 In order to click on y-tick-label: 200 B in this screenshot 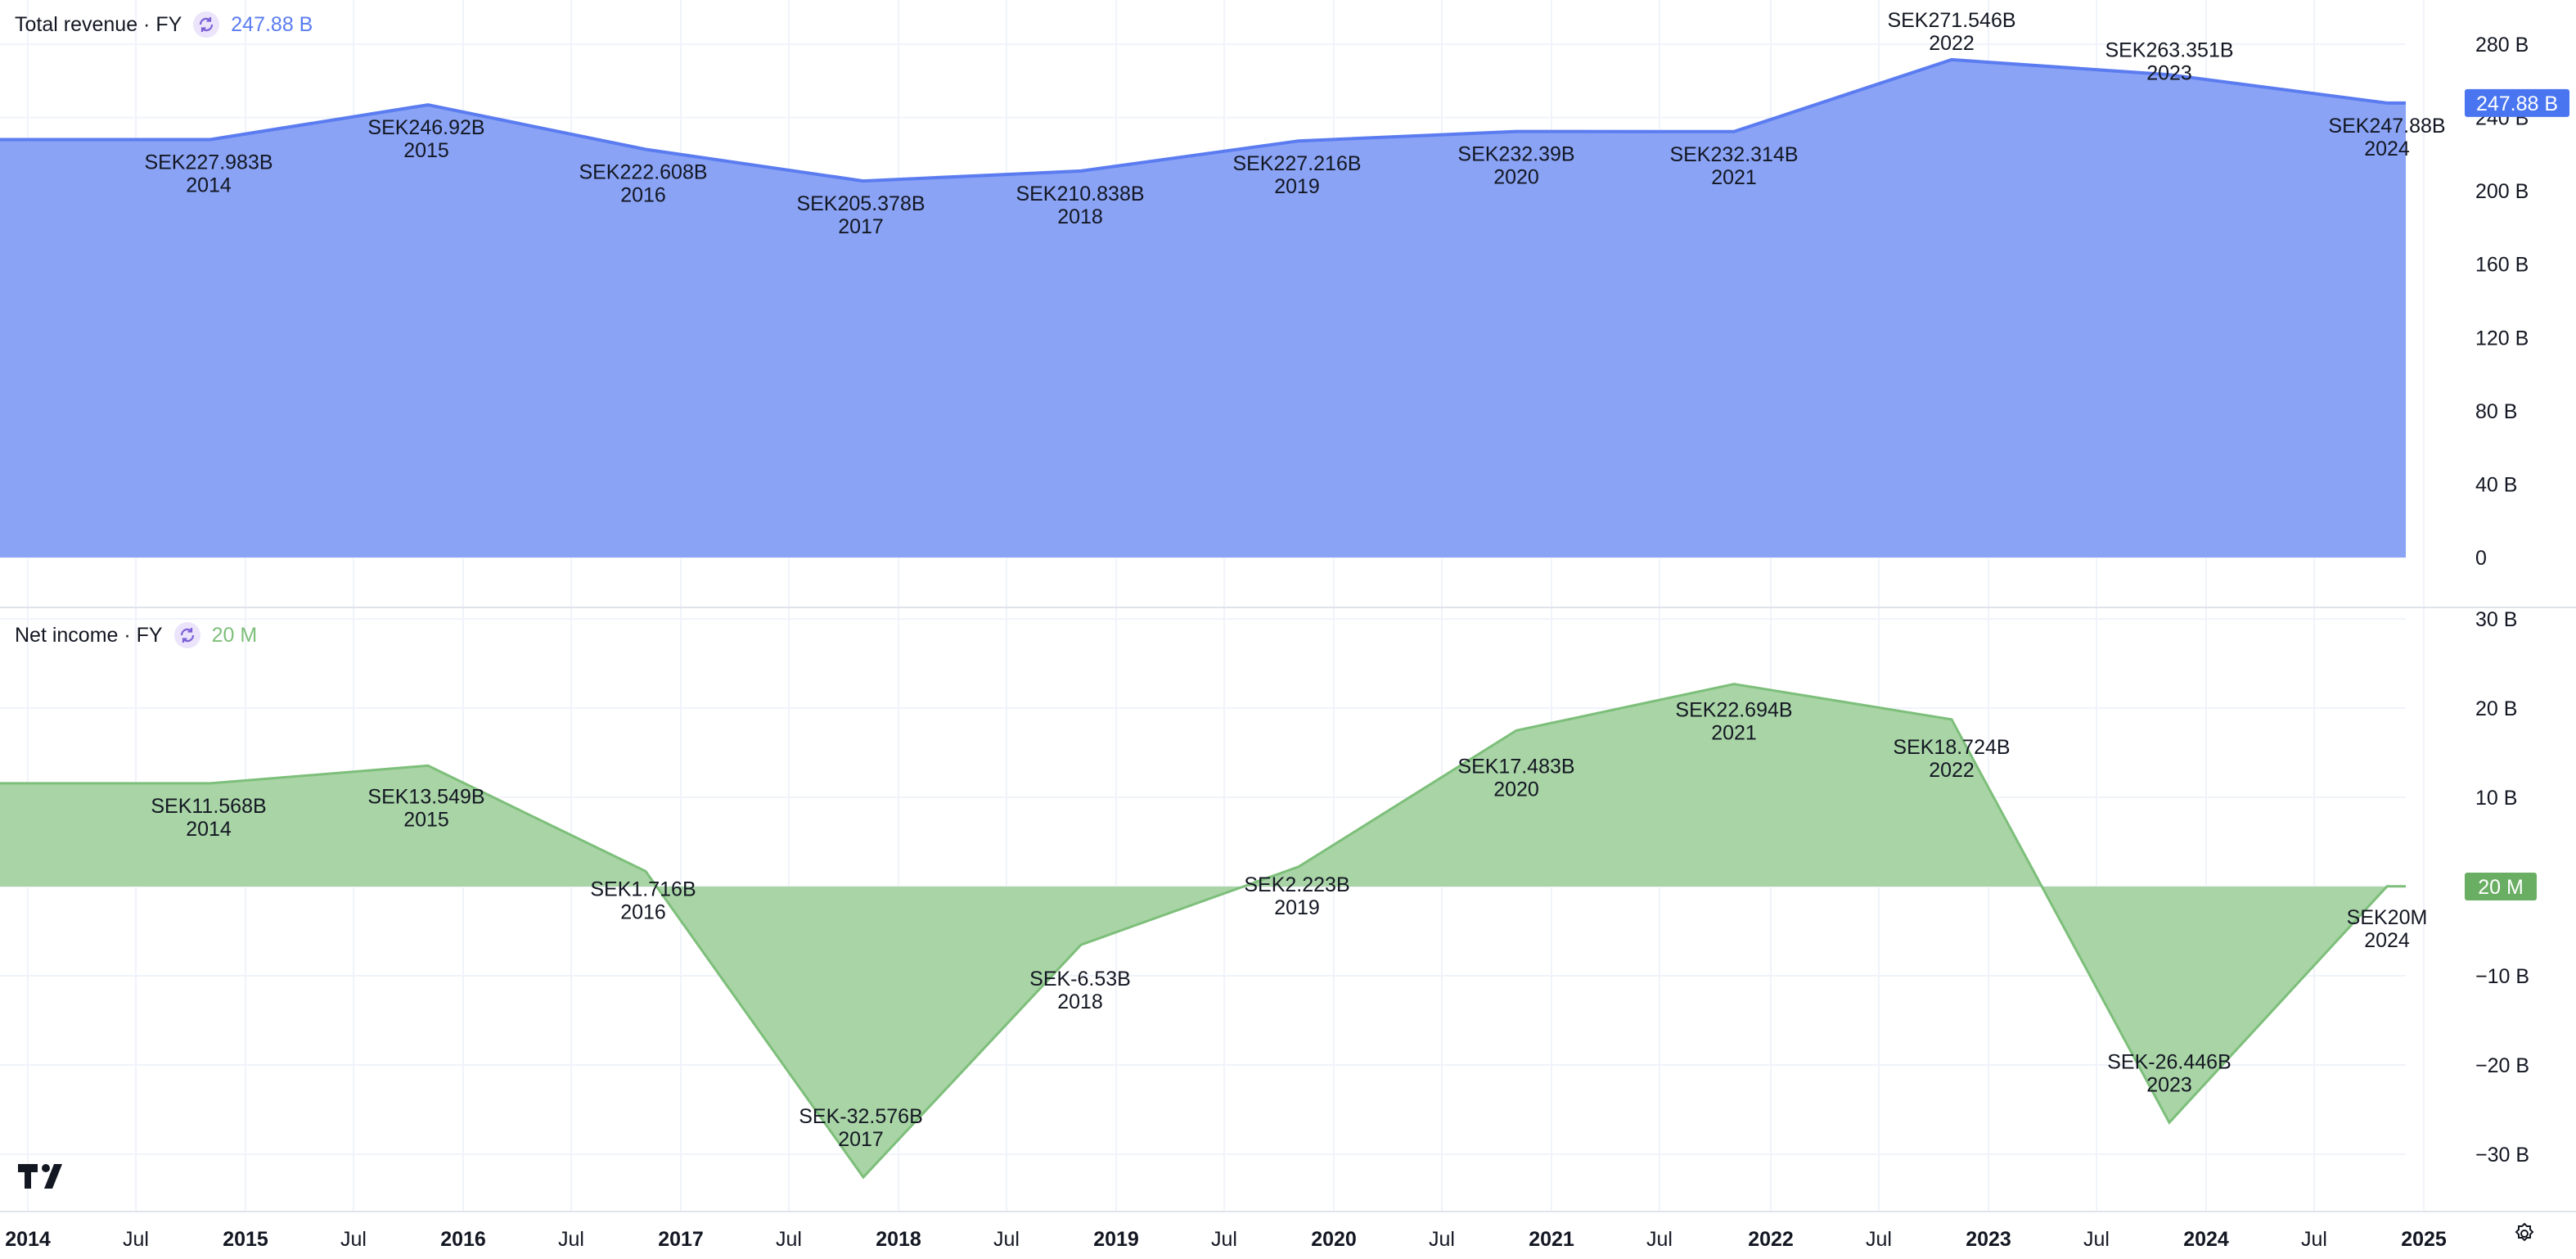, I will do `click(2502, 191)`.